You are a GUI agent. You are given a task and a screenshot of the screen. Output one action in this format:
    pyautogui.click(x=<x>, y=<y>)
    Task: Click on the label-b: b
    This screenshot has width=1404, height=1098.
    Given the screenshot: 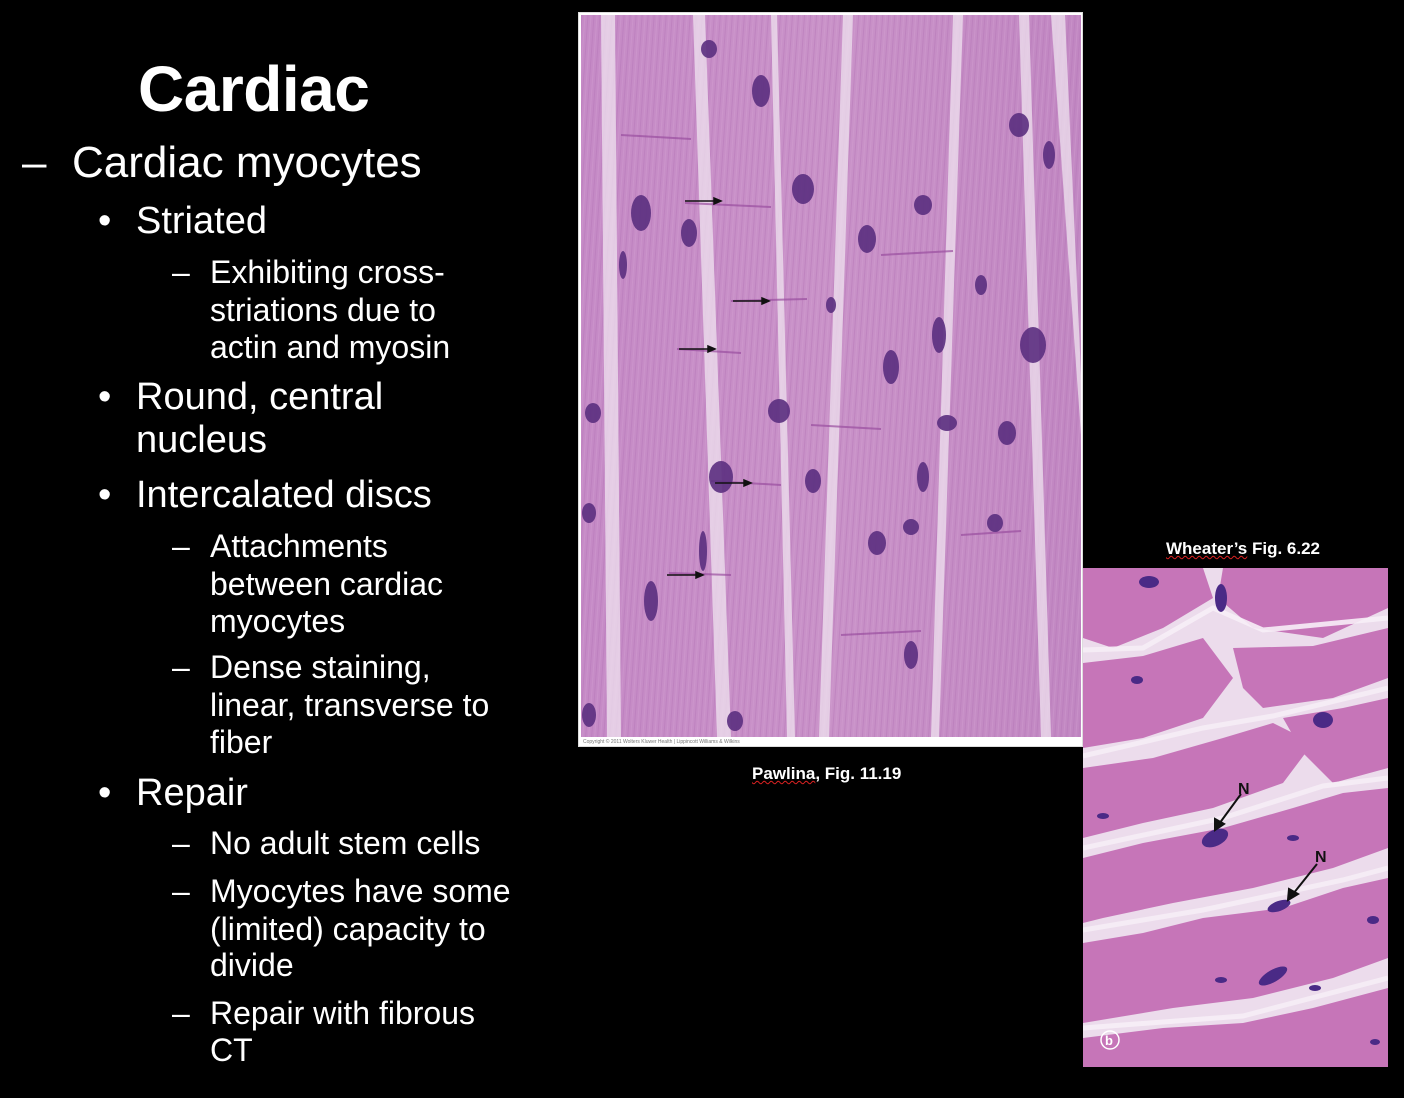 What is the action you would take?
    pyautogui.click(x=1109, y=1040)
    